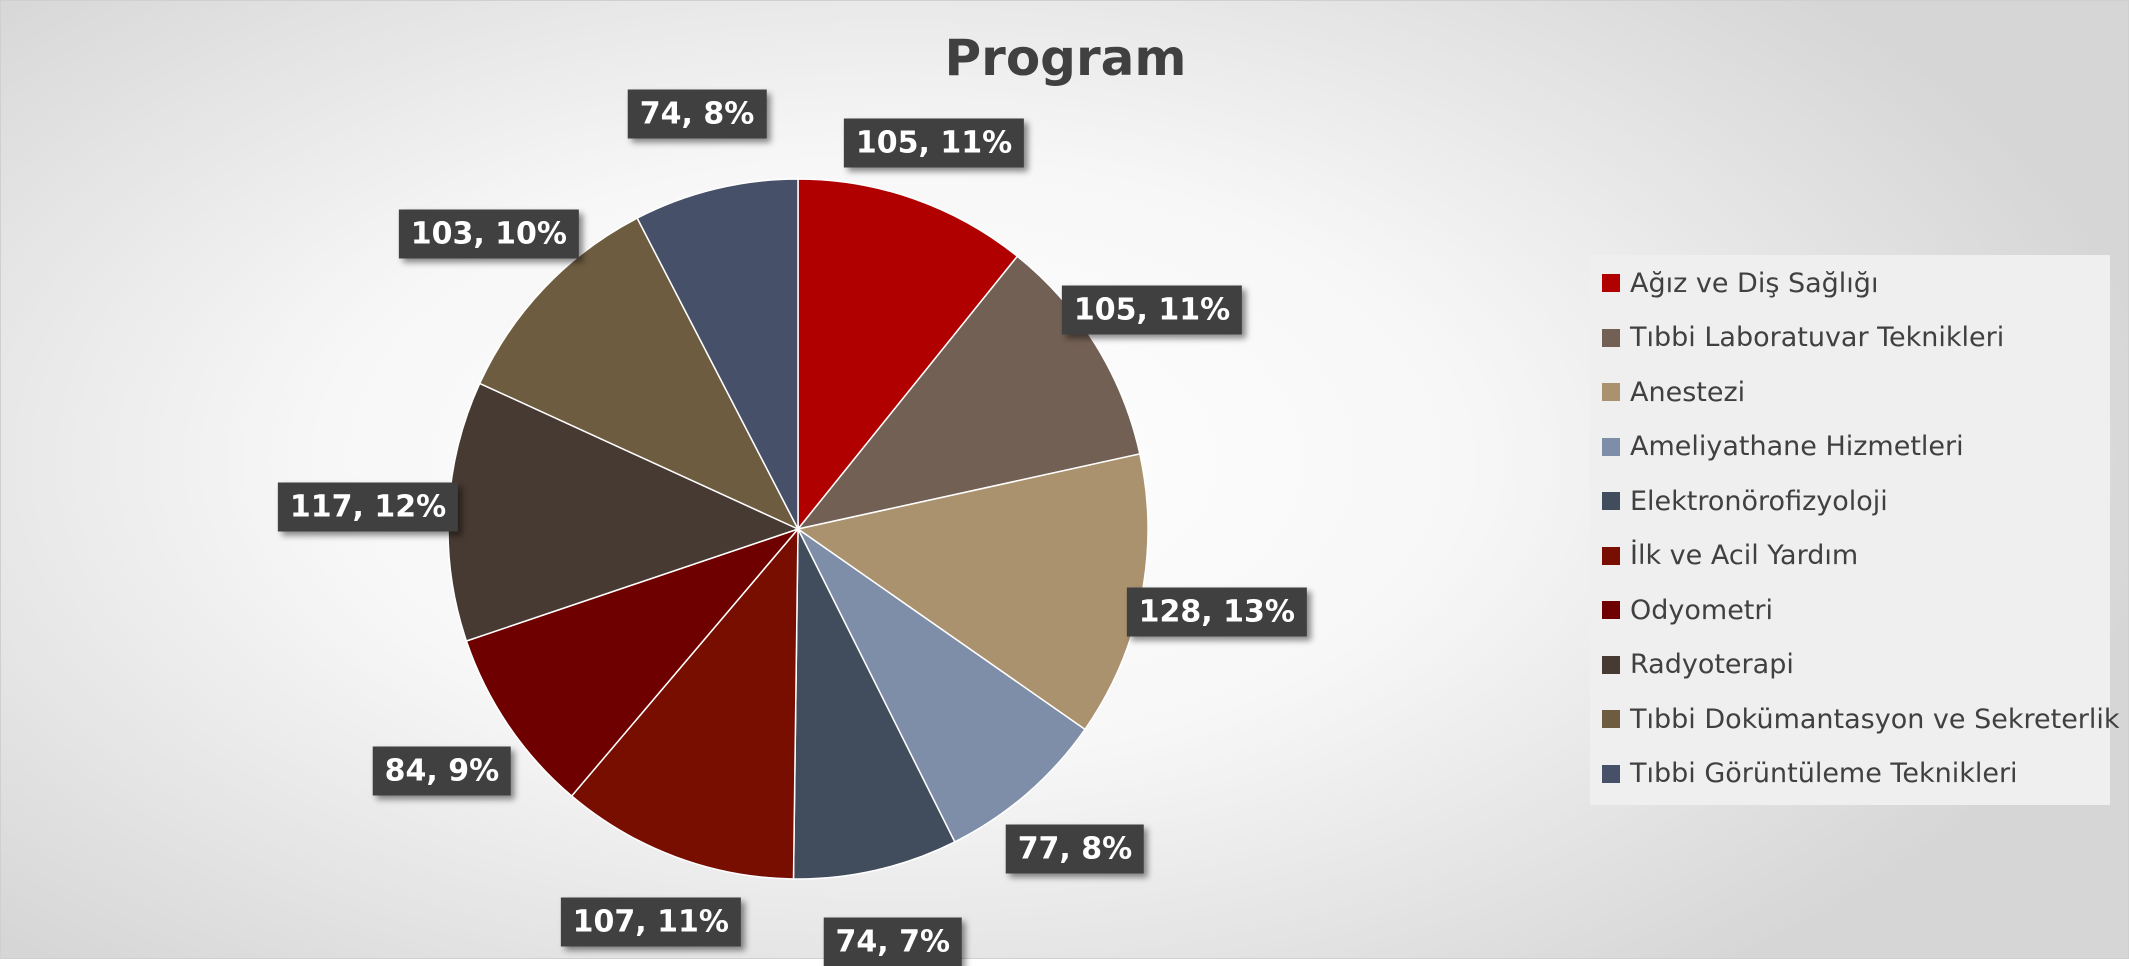 The image size is (2129, 966). What do you see at coordinates (1075, 849) in the screenshot?
I see `data-label-ameliyathane-hizmetleri: 77, 8%` at bounding box center [1075, 849].